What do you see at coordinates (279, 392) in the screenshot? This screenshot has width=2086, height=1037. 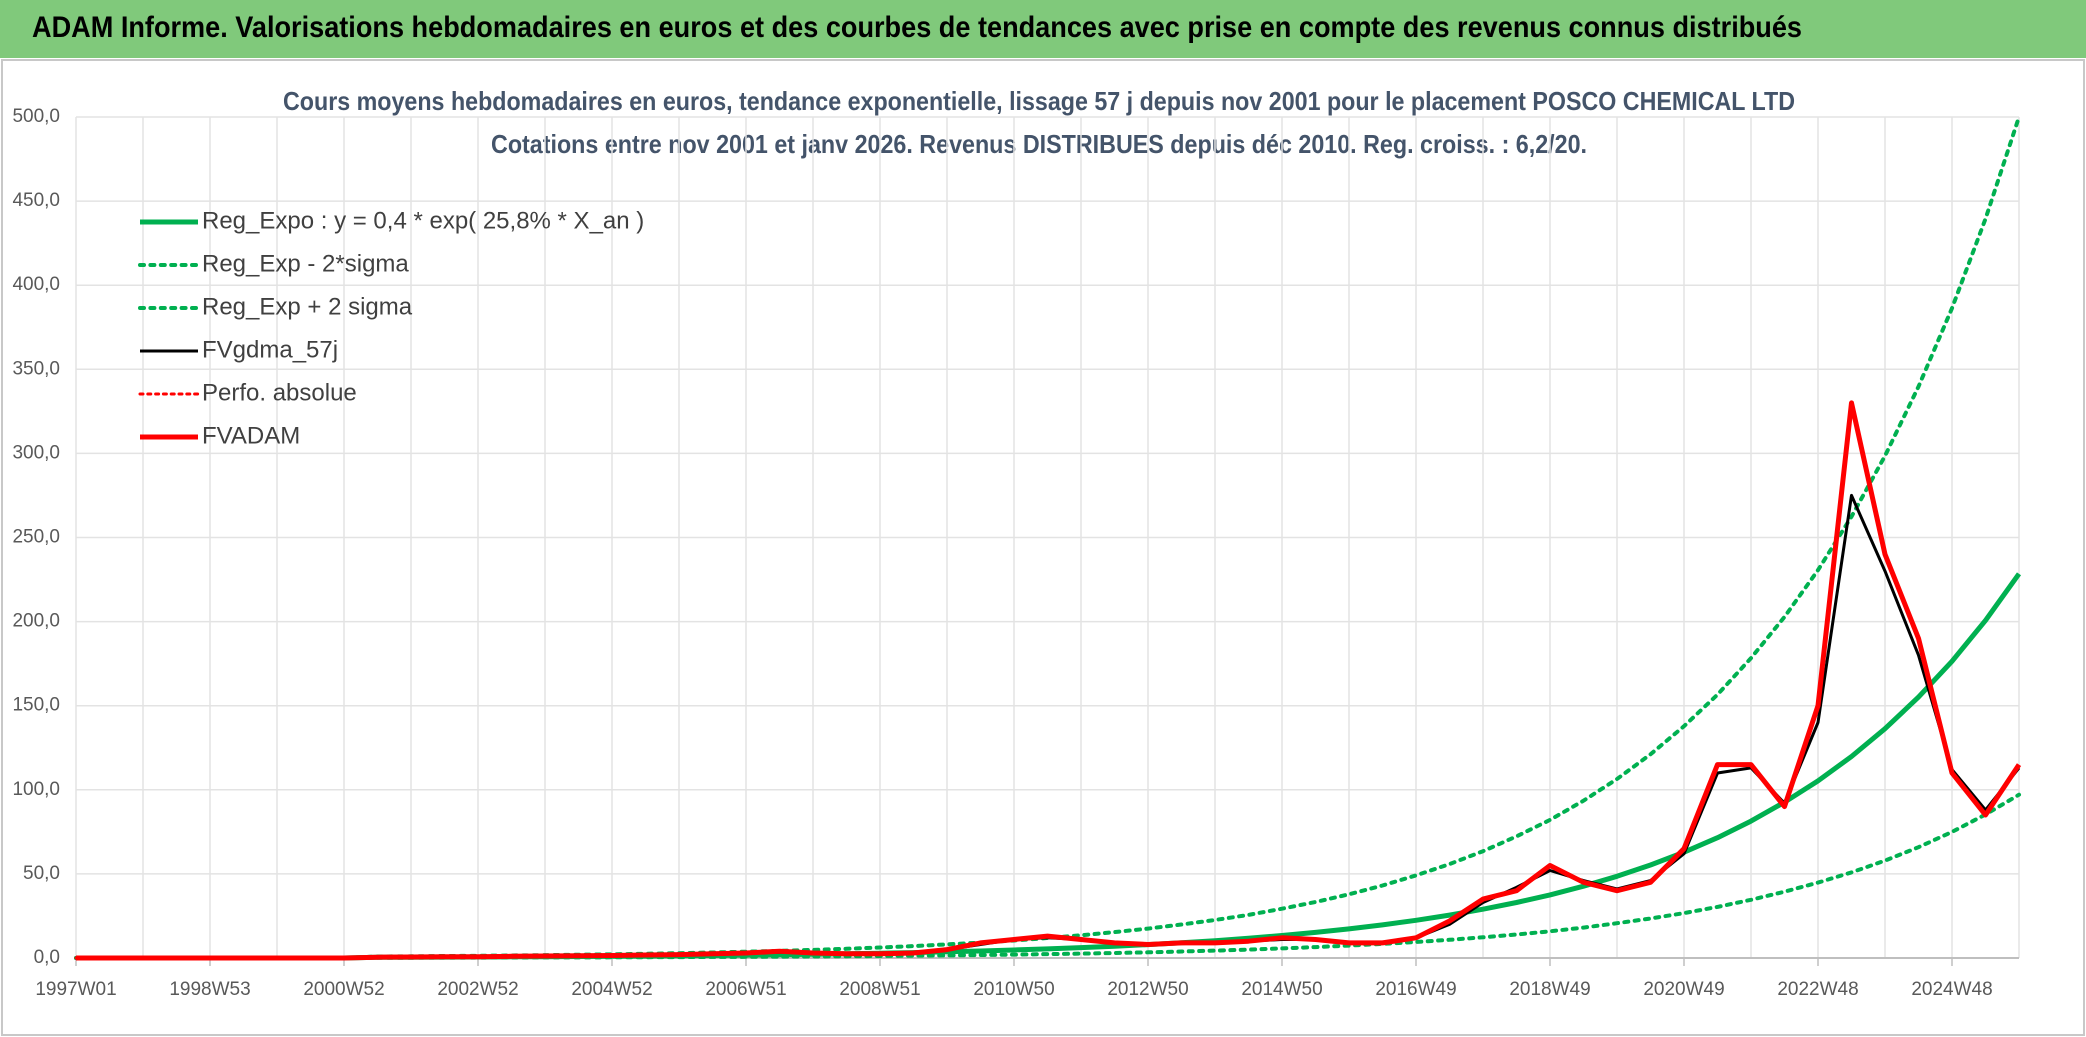 I see `legend-label: Perfo. absolue` at bounding box center [279, 392].